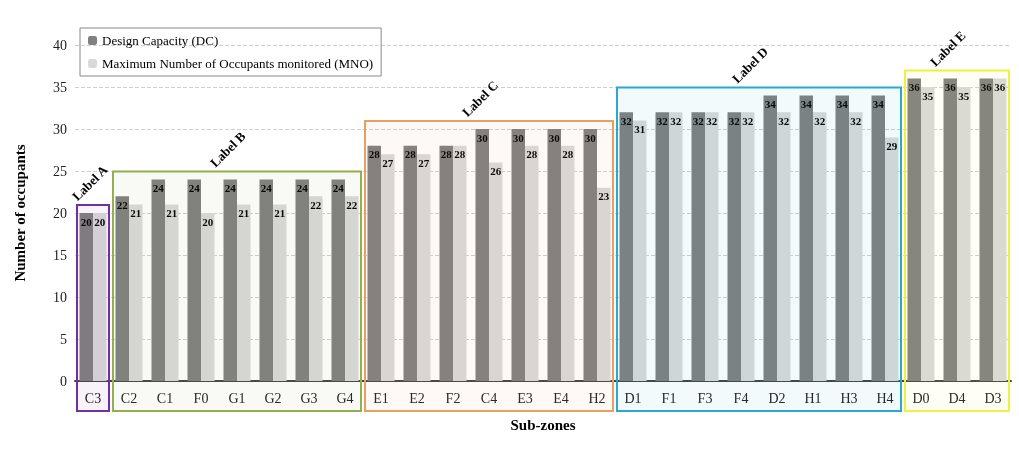  What do you see at coordinates (237, 398) in the screenshot?
I see `x-tick-label: G1` at bounding box center [237, 398].